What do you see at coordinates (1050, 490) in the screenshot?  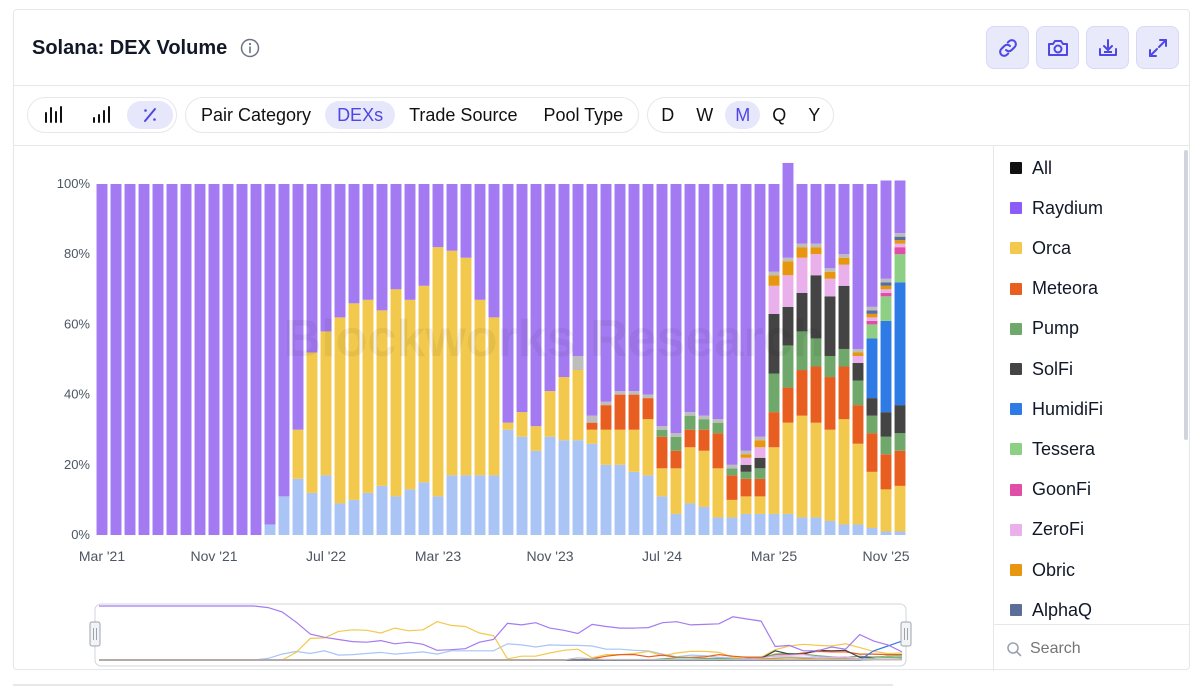 I see `legend-item: GoonFi` at bounding box center [1050, 490].